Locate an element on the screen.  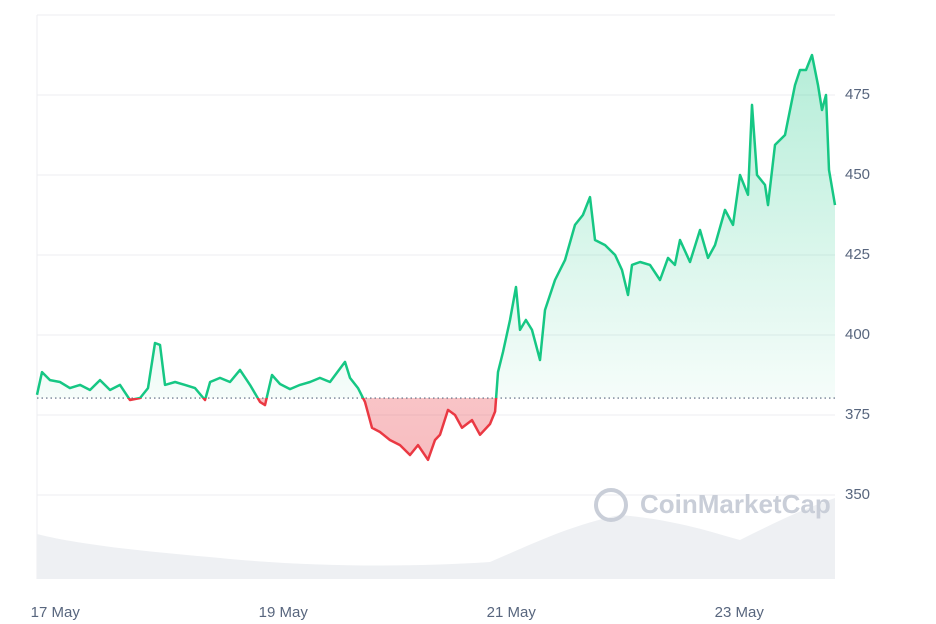
y-tick-label: 400 is located at coordinates (857, 334).